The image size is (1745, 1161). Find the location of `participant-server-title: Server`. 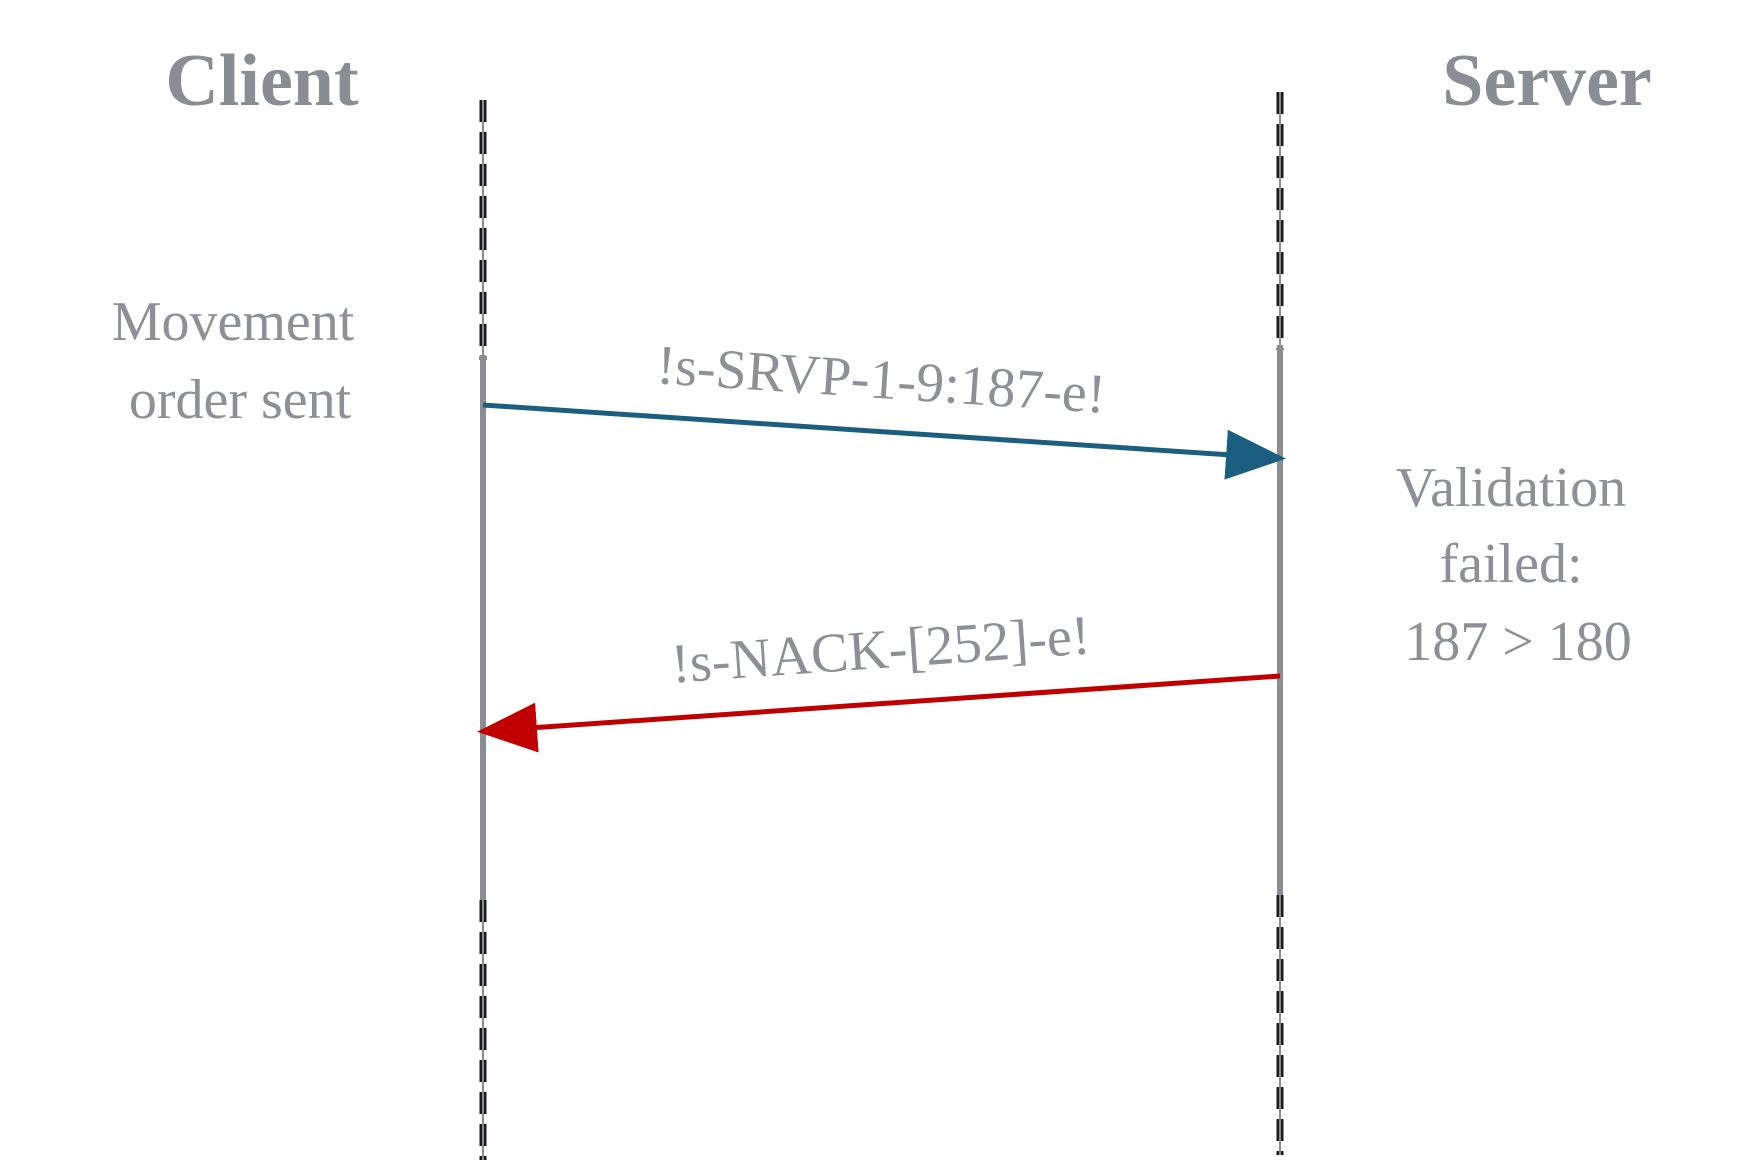

participant-server-title: Server is located at coordinates (1547, 81).